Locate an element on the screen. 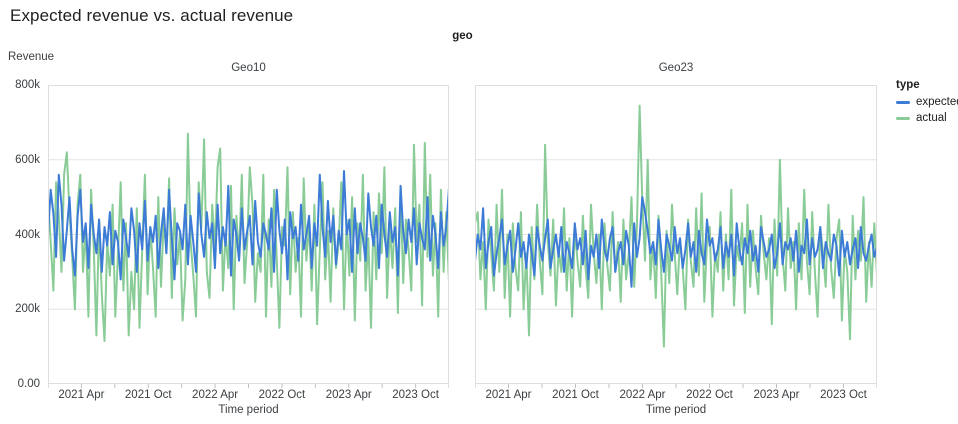  y-tick-label: 800k is located at coordinates (27, 85).